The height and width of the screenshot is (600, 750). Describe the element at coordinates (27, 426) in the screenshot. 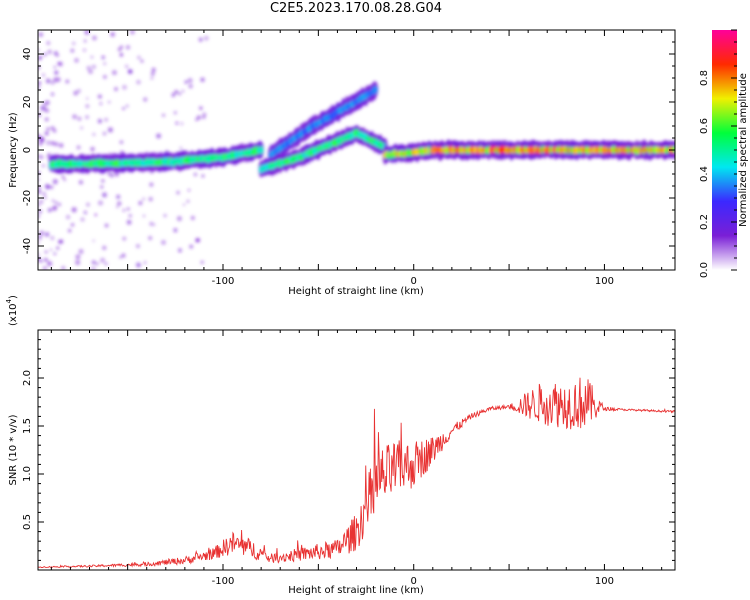

I see `y-tick-label: 1.5` at that location.